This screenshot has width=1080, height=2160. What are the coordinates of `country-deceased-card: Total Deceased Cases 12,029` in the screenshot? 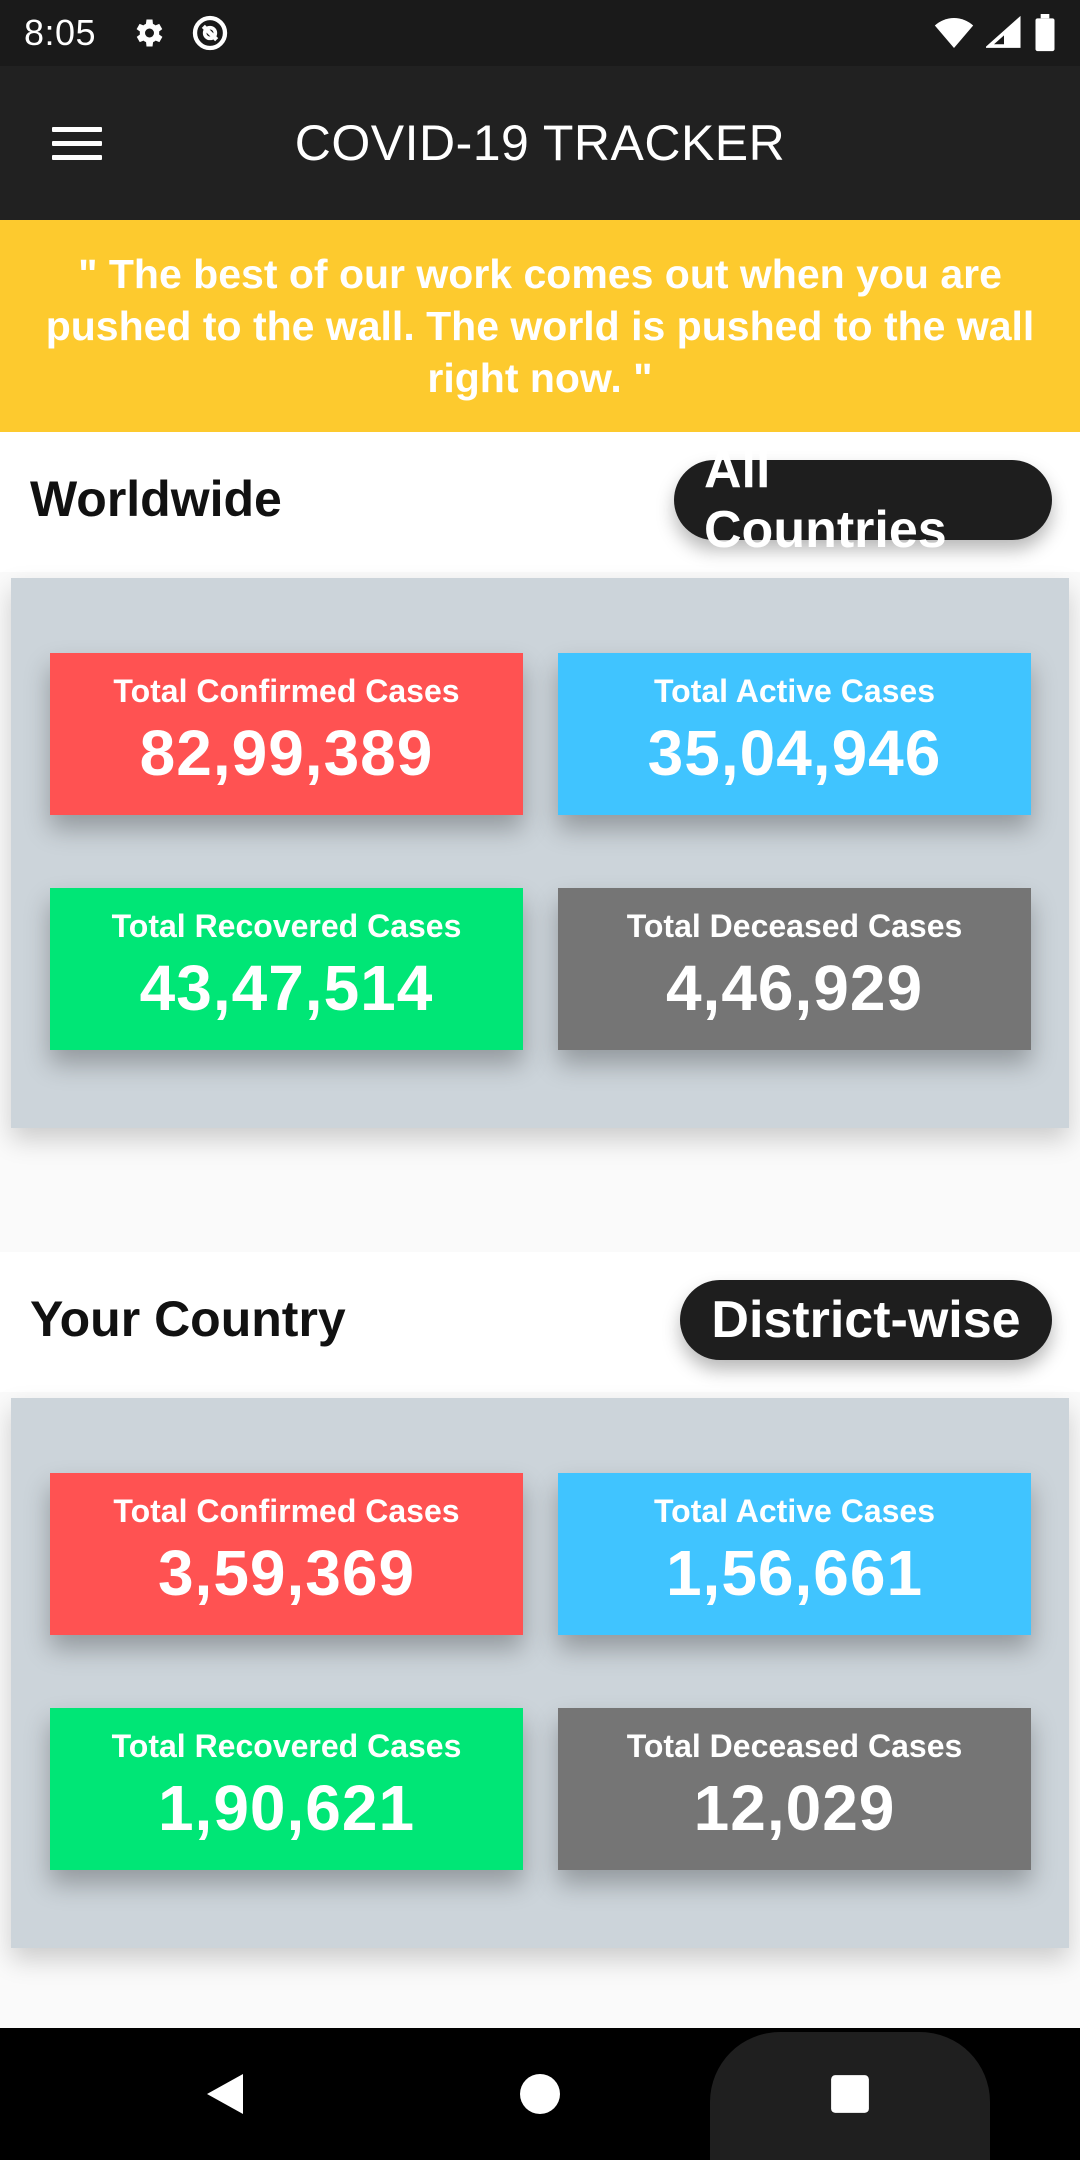 It's located at (794, 1789).